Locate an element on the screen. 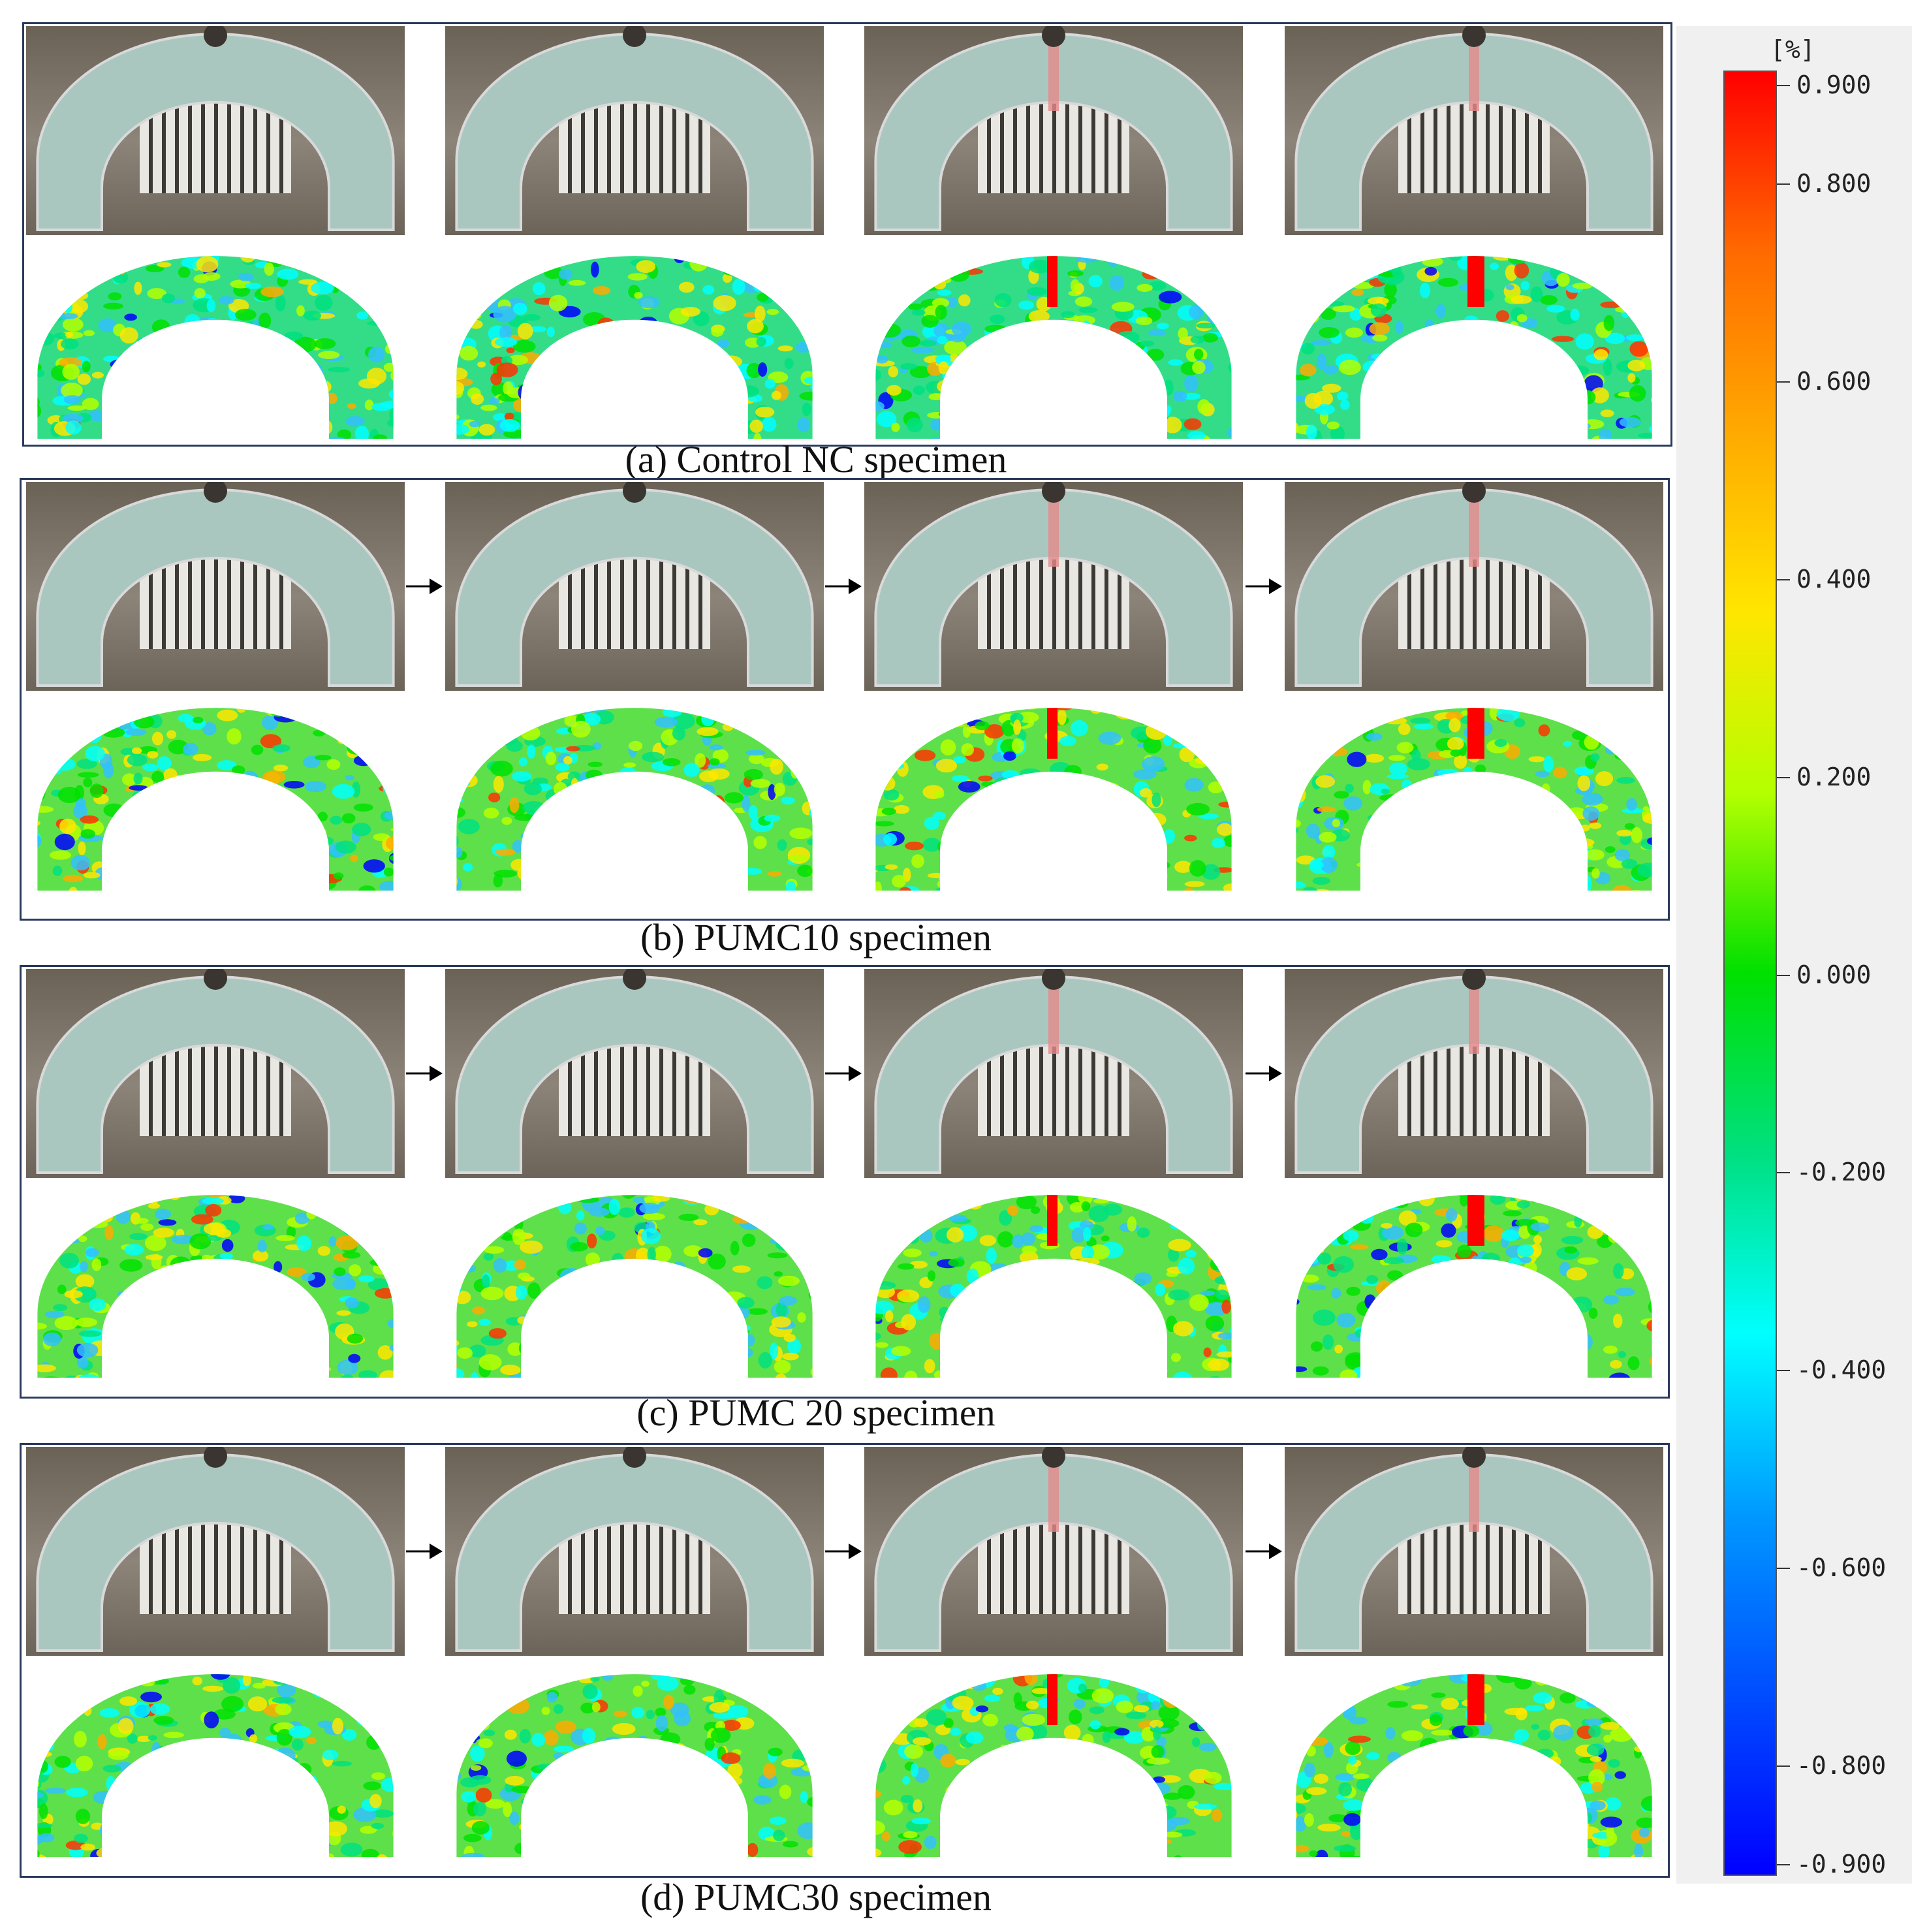 Image resolution: width=1912 pixels, height=1932 pixels. colorbar-tick-label: -0.200 is located at coordinates (1842, 1172).